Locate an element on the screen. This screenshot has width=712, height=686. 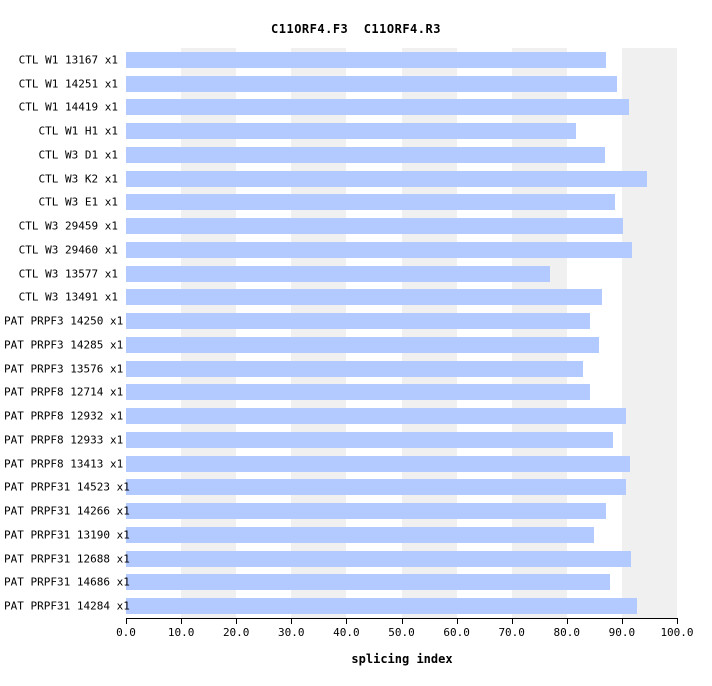
x-axis-tick-label: 90.0 is located at coordinates (622, 632).